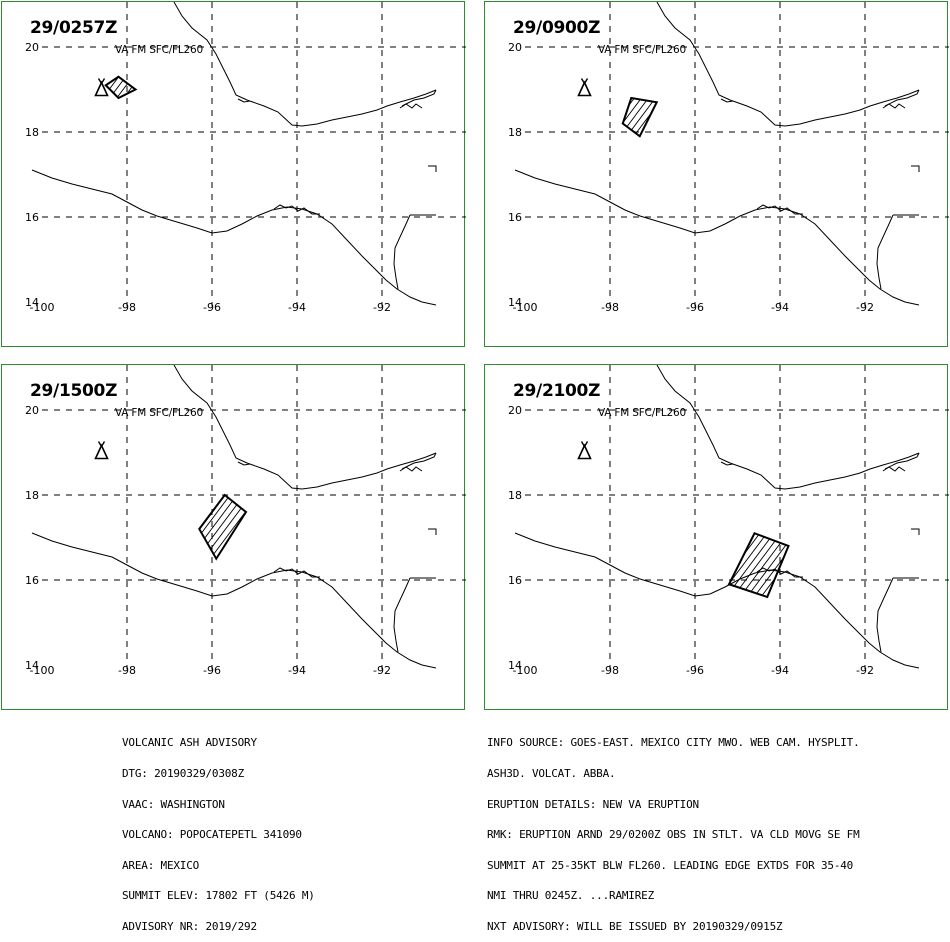  Describe the element at coordinates (173, 804) in the screenshot. I see `advisory-line: VAAC: WASHINGTON` at that location.